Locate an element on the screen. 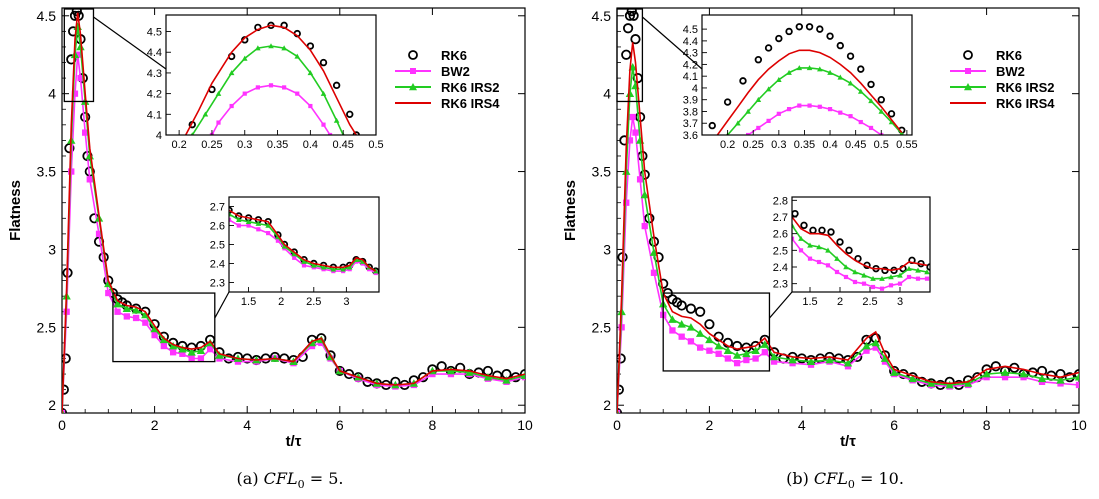  inset-y-tick-label: 3.8 is located at coordinates (690, 112).